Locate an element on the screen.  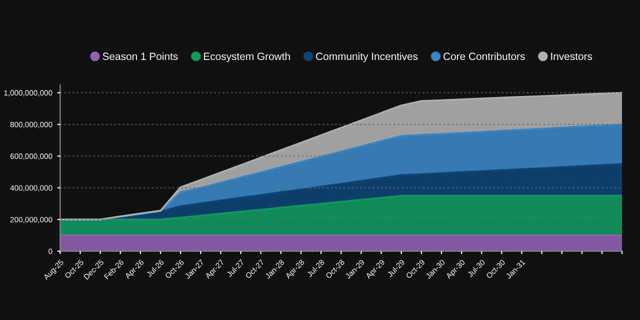
legend-label: Season 1 Points is located at coordinates (140, 56).